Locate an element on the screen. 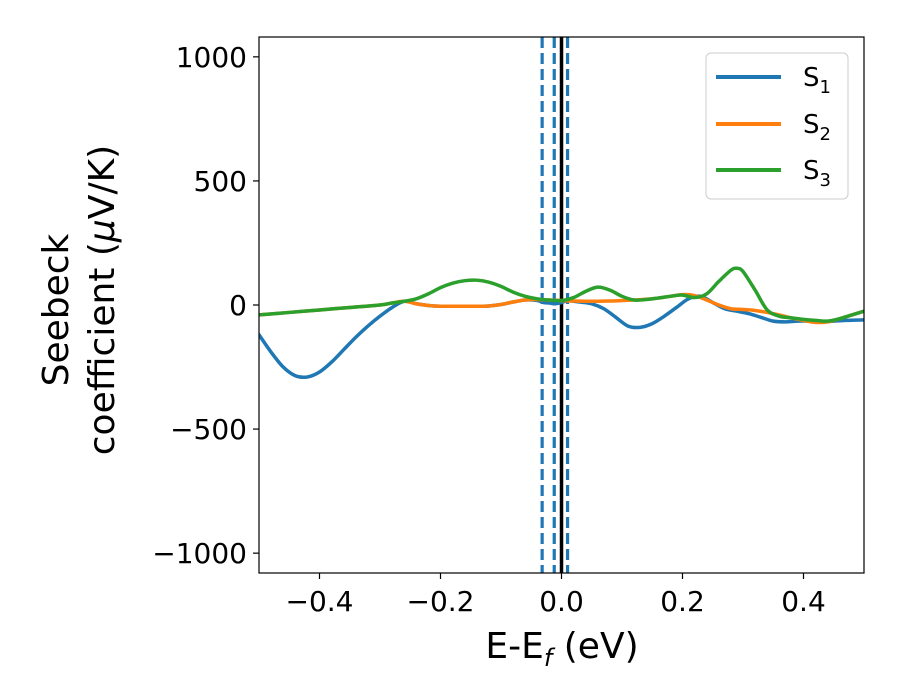  legend-item-s3: S3 is located at coordinates (773, 173).